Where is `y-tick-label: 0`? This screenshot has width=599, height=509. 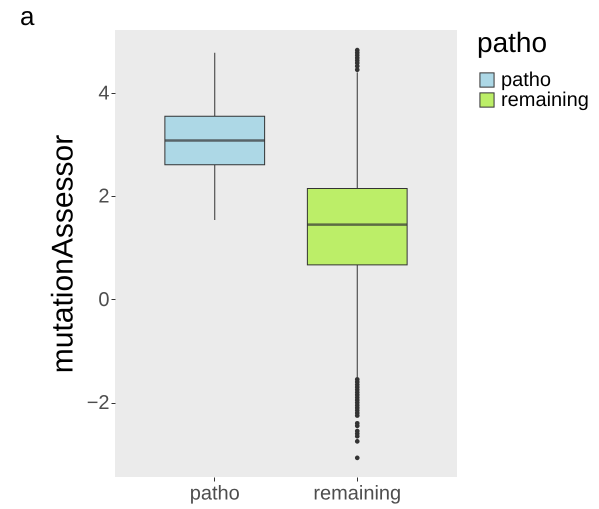 y-tick-label: 0 is located at coordinates (104, 299).